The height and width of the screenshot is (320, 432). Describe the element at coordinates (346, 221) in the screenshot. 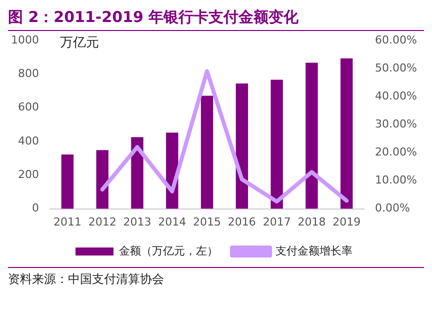

I see `x-tick-label: 2019` at that location.